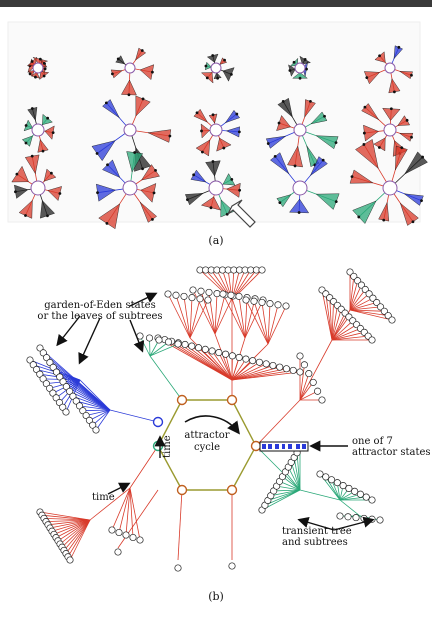 This screenshot has width=432, height=618. Describe the element at coordinates (216, 596) in the screenshot. I see `panel-b-caption: (b)` at that location.